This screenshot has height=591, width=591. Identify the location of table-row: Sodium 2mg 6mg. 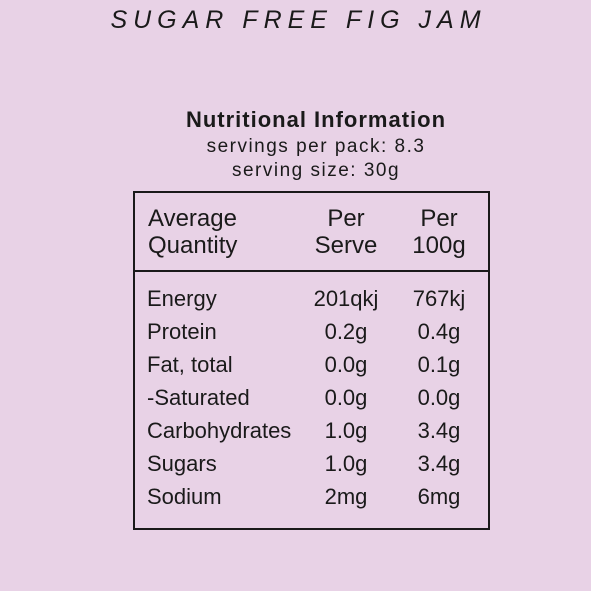
(311, 496).